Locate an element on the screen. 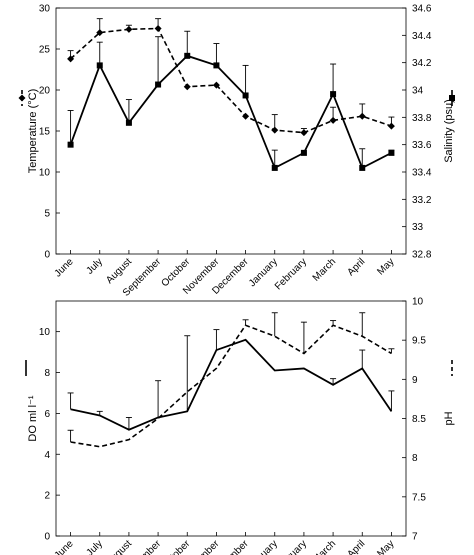  right-tick-label: 32.8 is located at coordinates (422, 255).